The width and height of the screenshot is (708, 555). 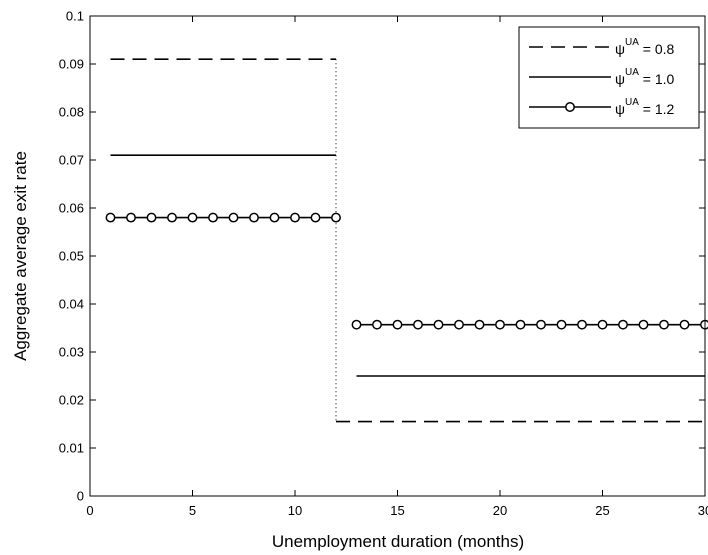 I want to click on x-tick-label: 5, so click(x=192, y=510).